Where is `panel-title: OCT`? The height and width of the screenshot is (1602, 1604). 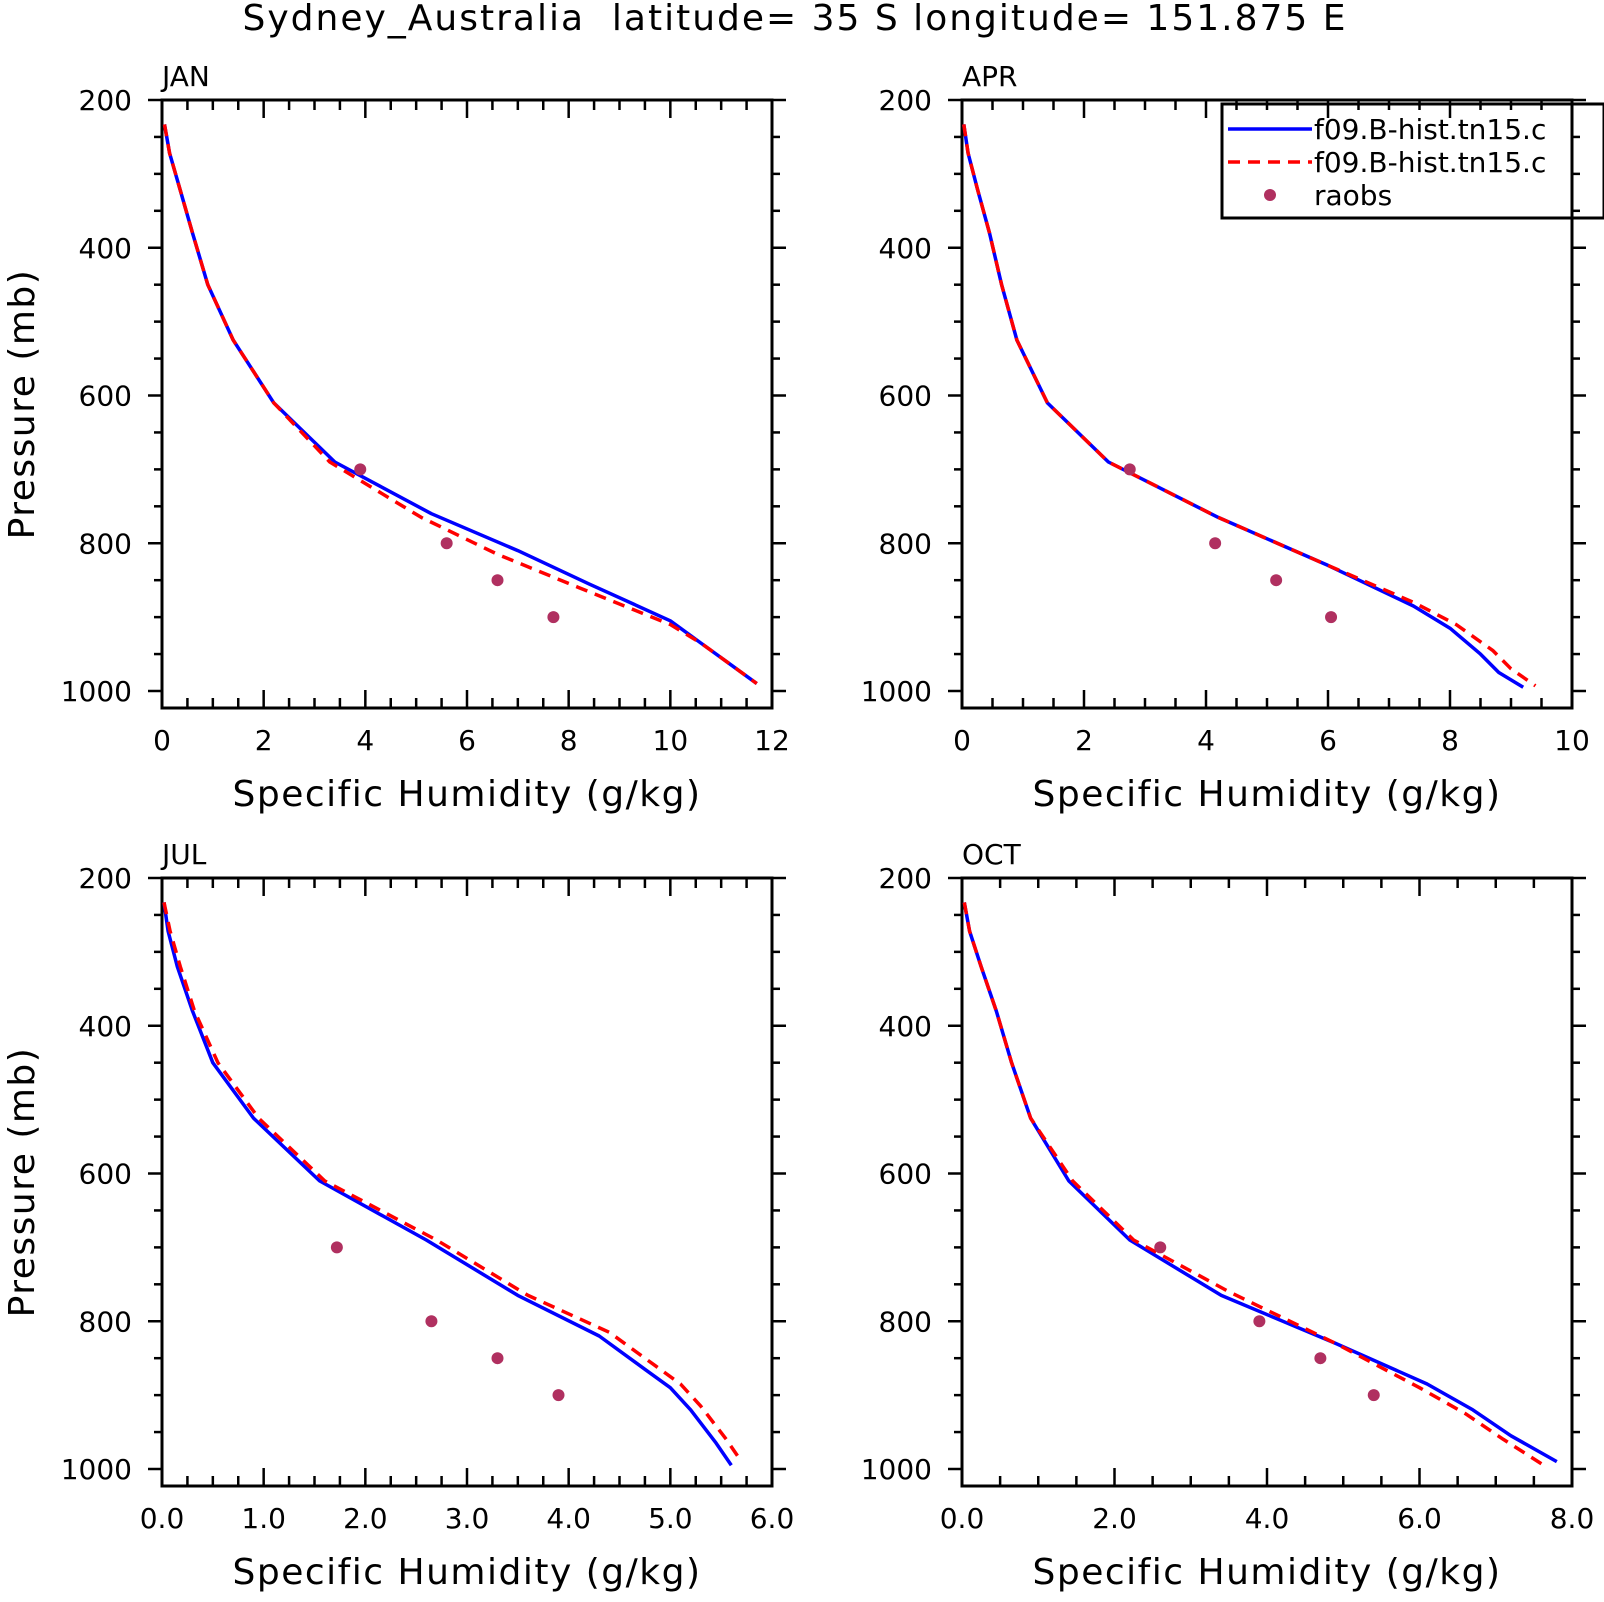 panel-title: OCT is located at coordinates (992, 854).